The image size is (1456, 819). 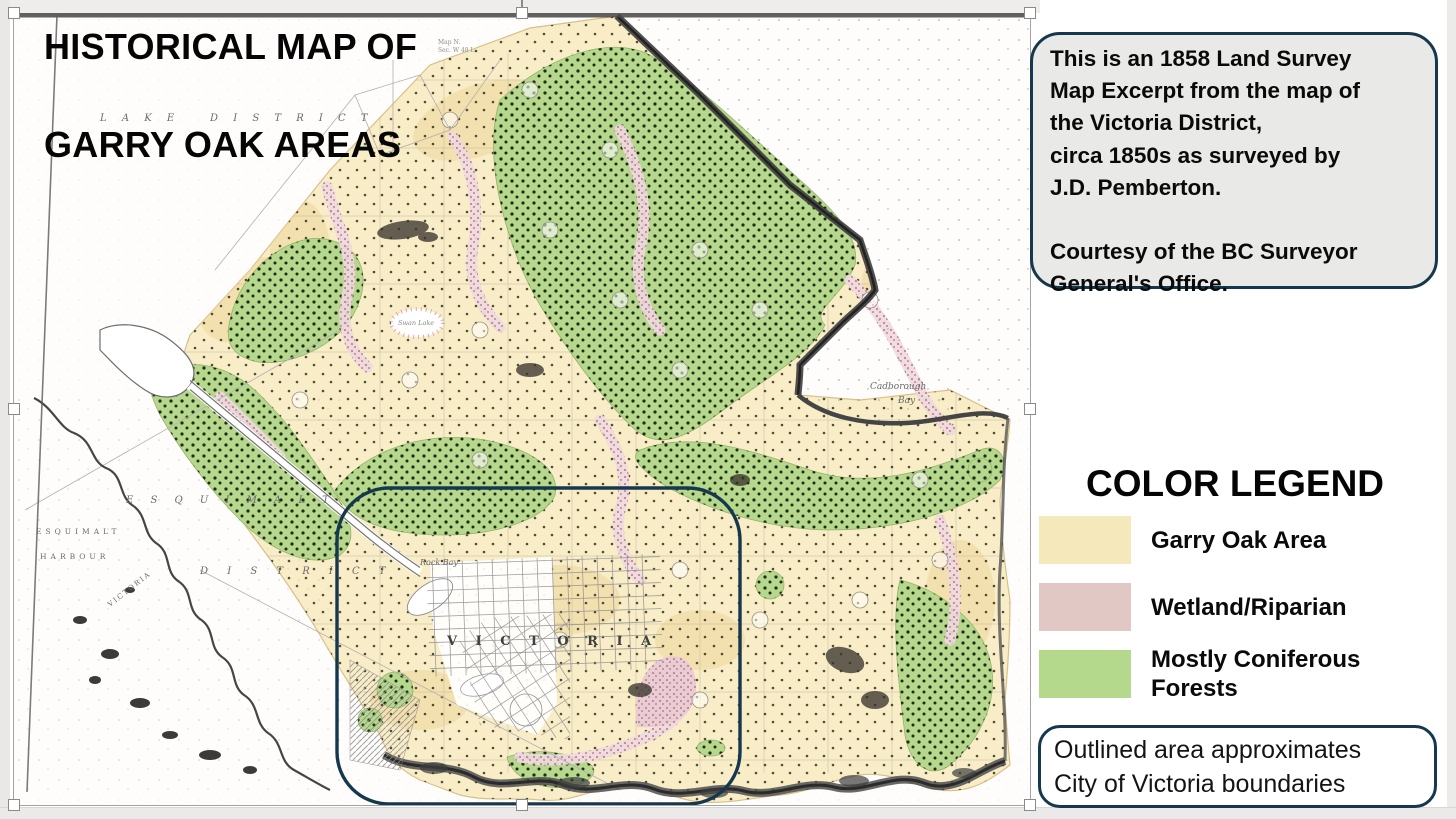 I want to click on harbour-islands, so click(x=165, y=680).